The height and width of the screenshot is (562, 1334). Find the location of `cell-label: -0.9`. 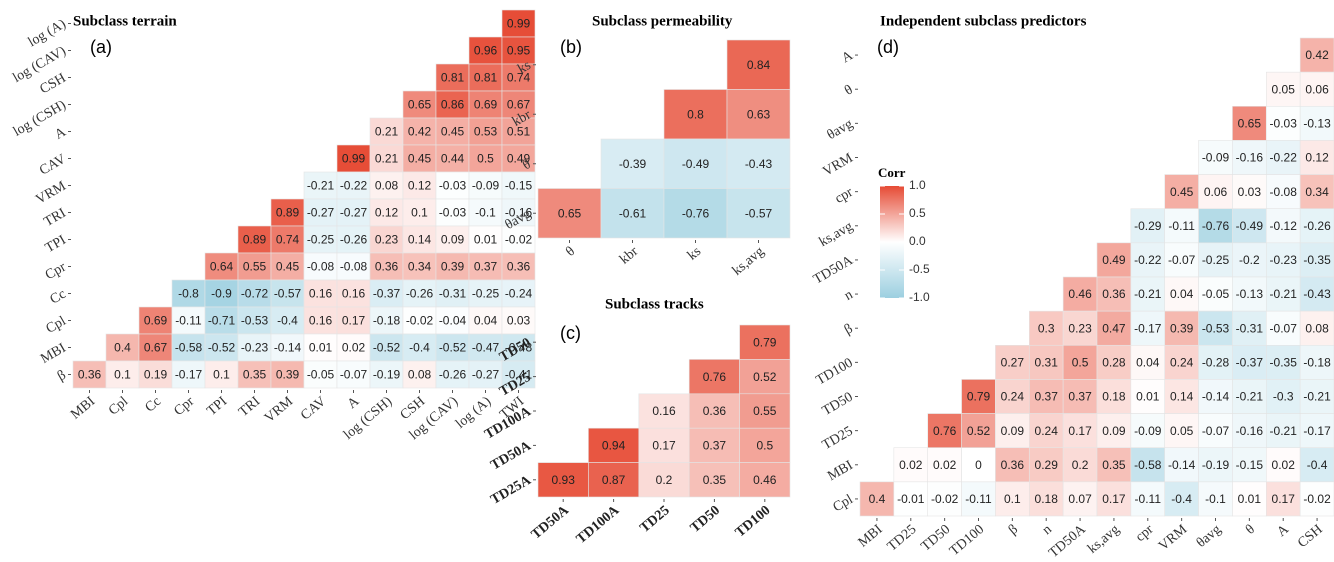

cell-label: -0.9 is located at coordinates (221, 294).